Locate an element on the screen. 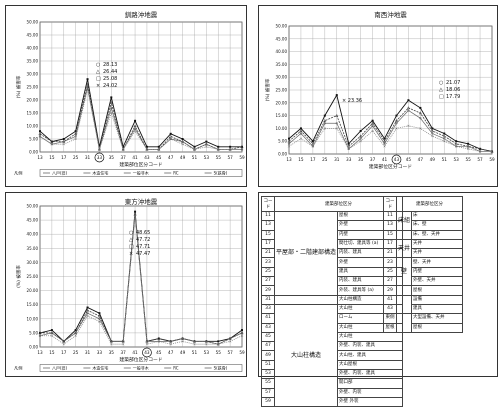 The image size is (502, 407). table-cell-code: 27 is located at coordinates (268, 281).